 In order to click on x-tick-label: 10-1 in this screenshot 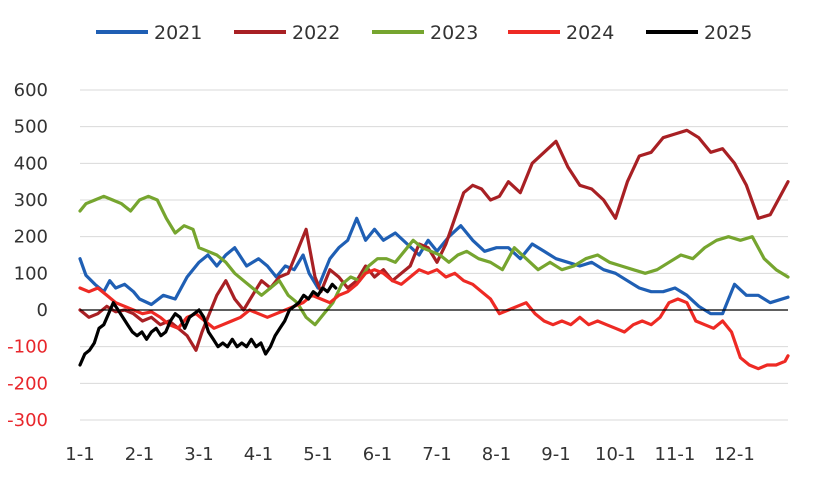, I will do `click(615, 454)`.